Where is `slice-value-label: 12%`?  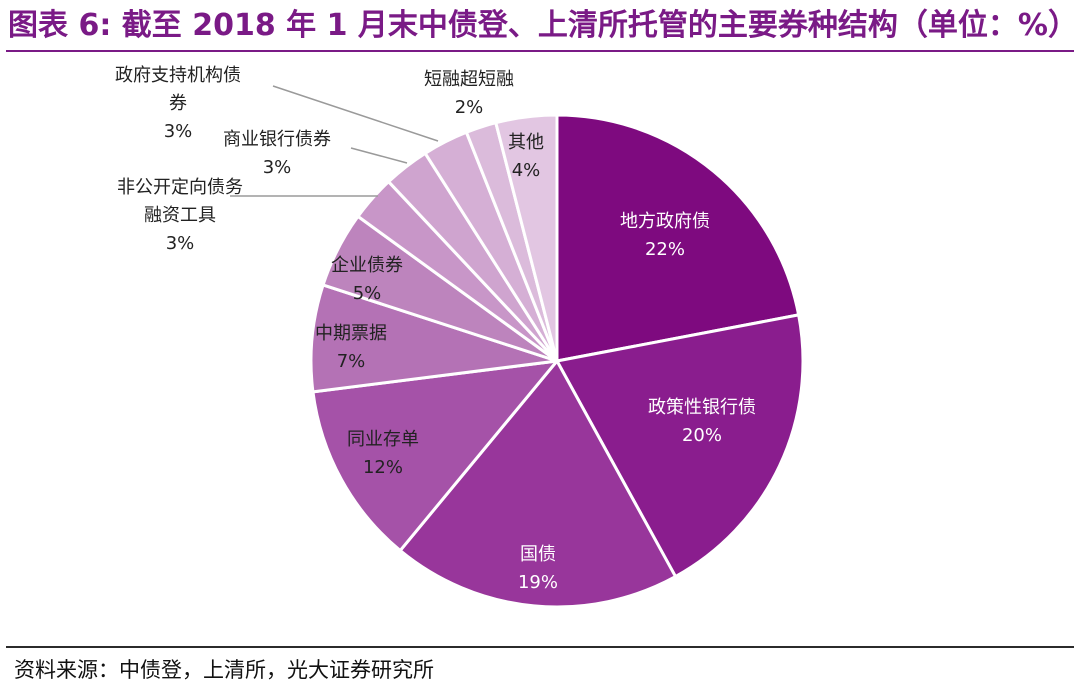 slice-value-label: 12% is located at coordinates (383, 467).